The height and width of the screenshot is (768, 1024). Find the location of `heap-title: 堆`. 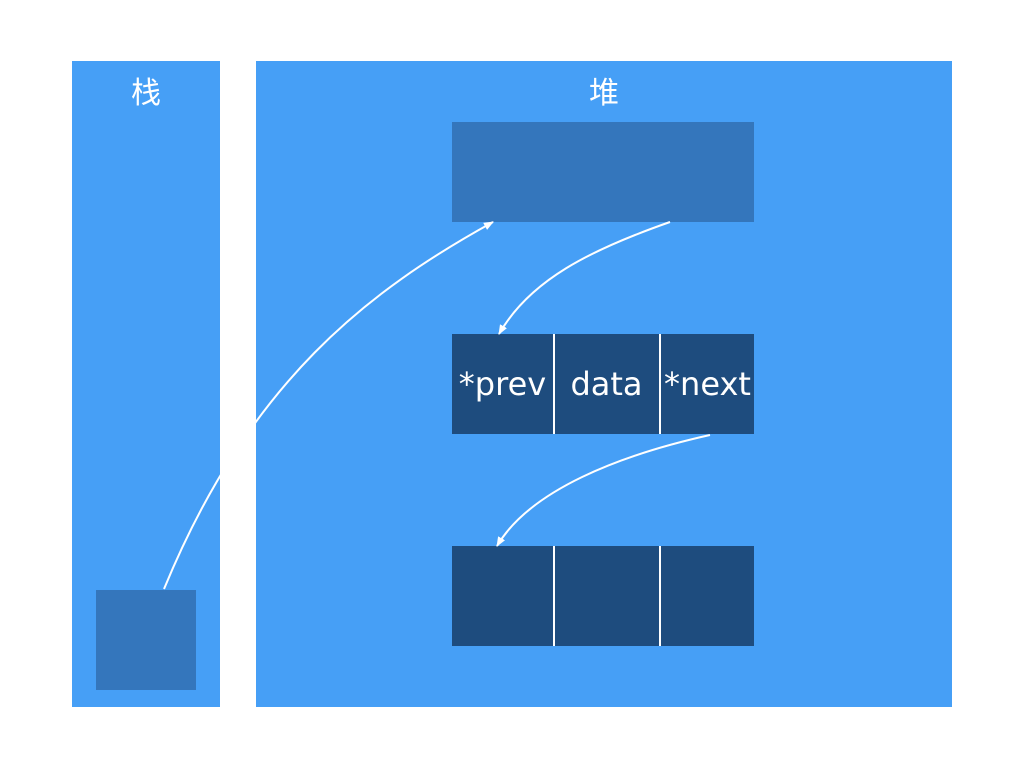

heap-title: 堆 is located at coordinates (604, 93).